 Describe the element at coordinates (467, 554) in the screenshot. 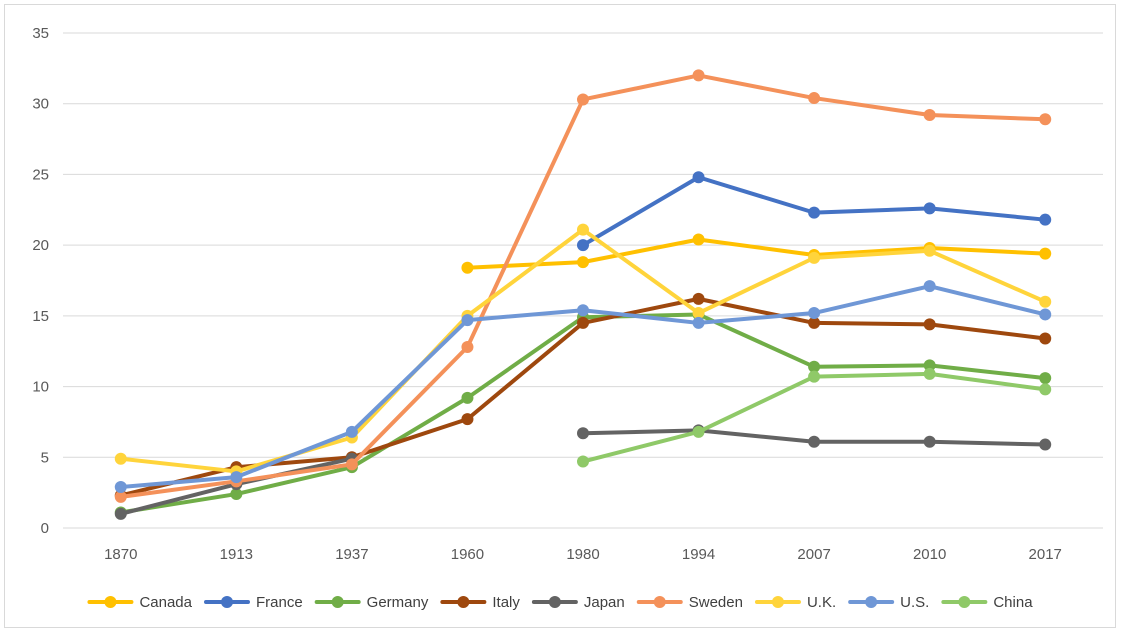

I see `x-tick-label: 1960` at that location.